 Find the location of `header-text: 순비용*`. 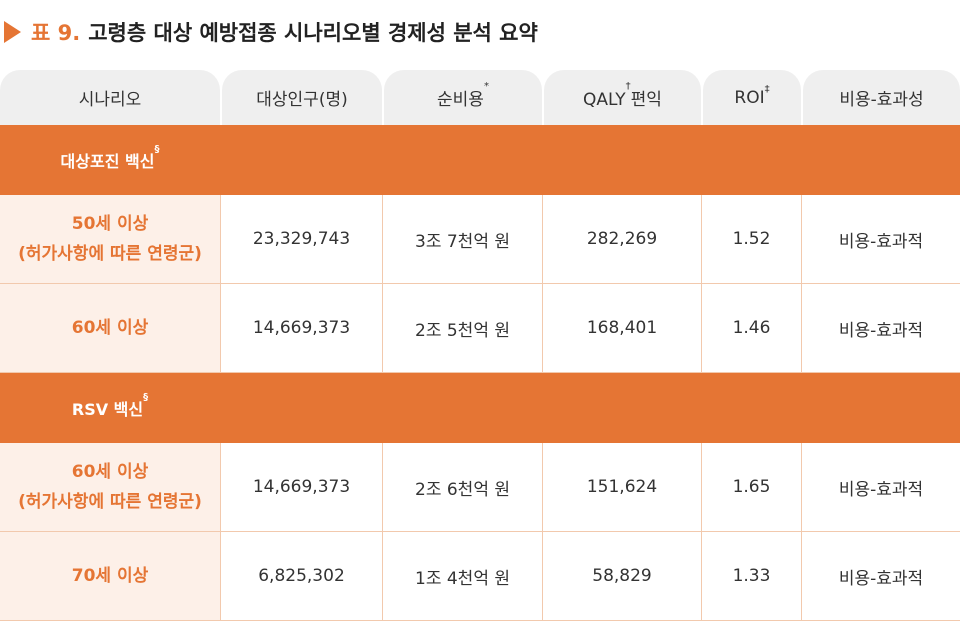

header-text: 순비용* is located at coordinates (463, 95).